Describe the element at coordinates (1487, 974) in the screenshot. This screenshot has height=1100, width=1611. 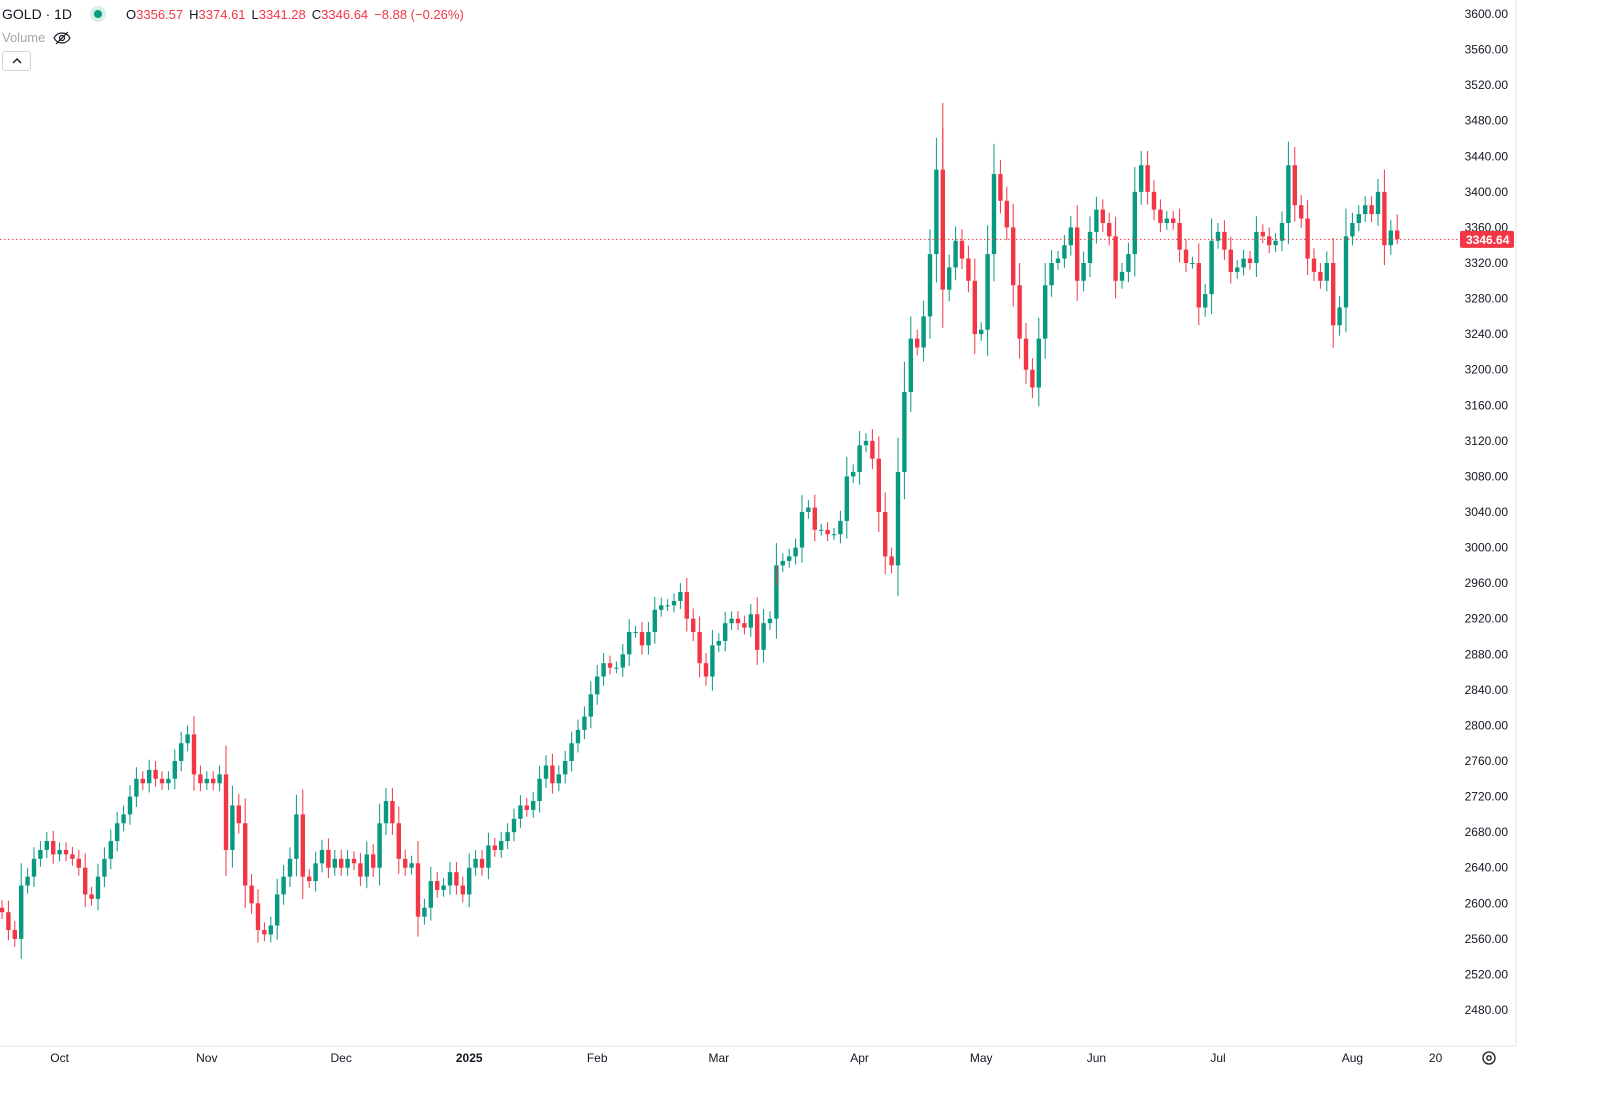
I see `price-tick-label: 2520.00` at that location.